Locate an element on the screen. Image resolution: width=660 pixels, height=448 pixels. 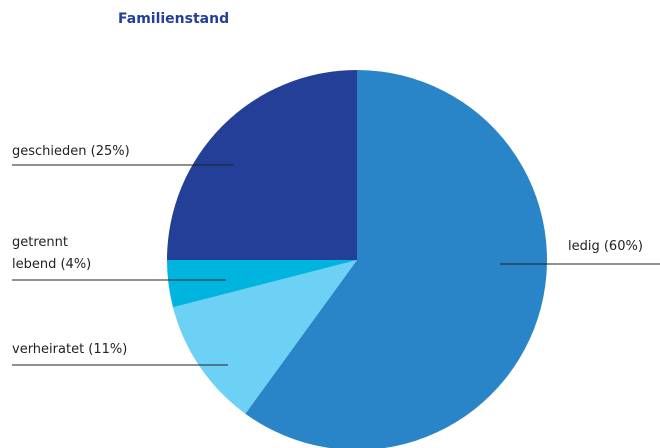
slice-label: getrennt is located at coordinates (40, 242).